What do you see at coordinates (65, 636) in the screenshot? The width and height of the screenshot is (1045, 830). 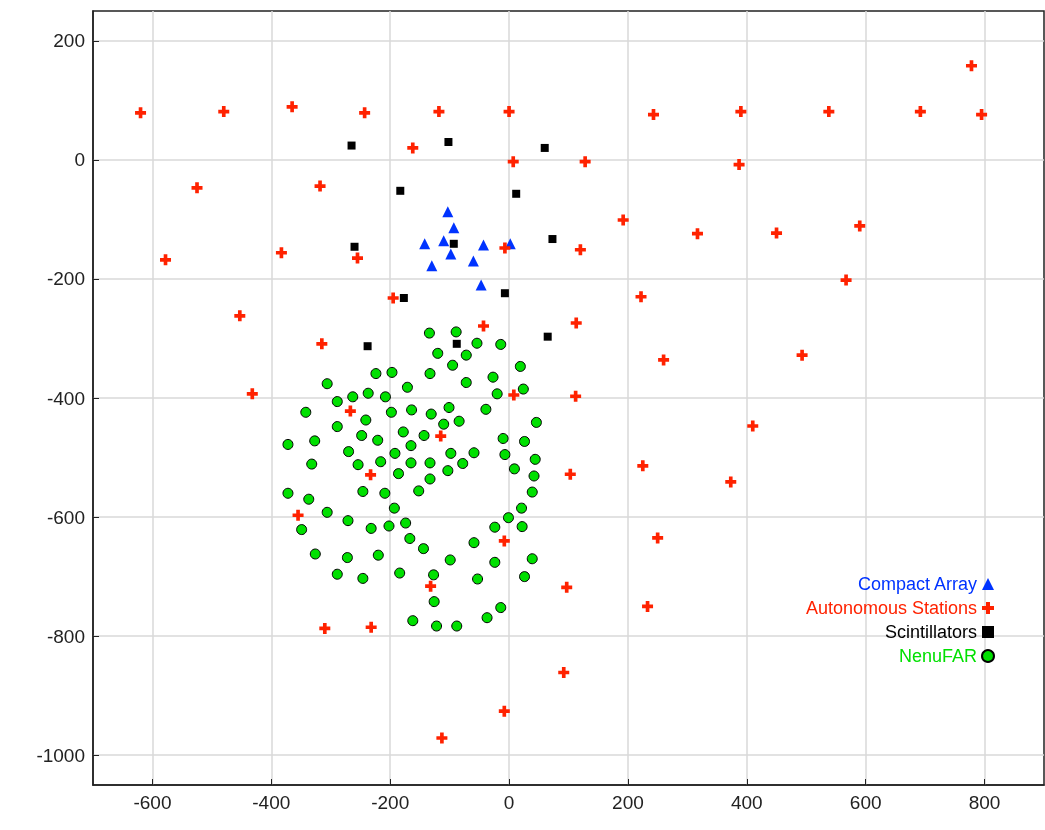 I see `y-tick-label: -800` at bounding box center [65, 636].